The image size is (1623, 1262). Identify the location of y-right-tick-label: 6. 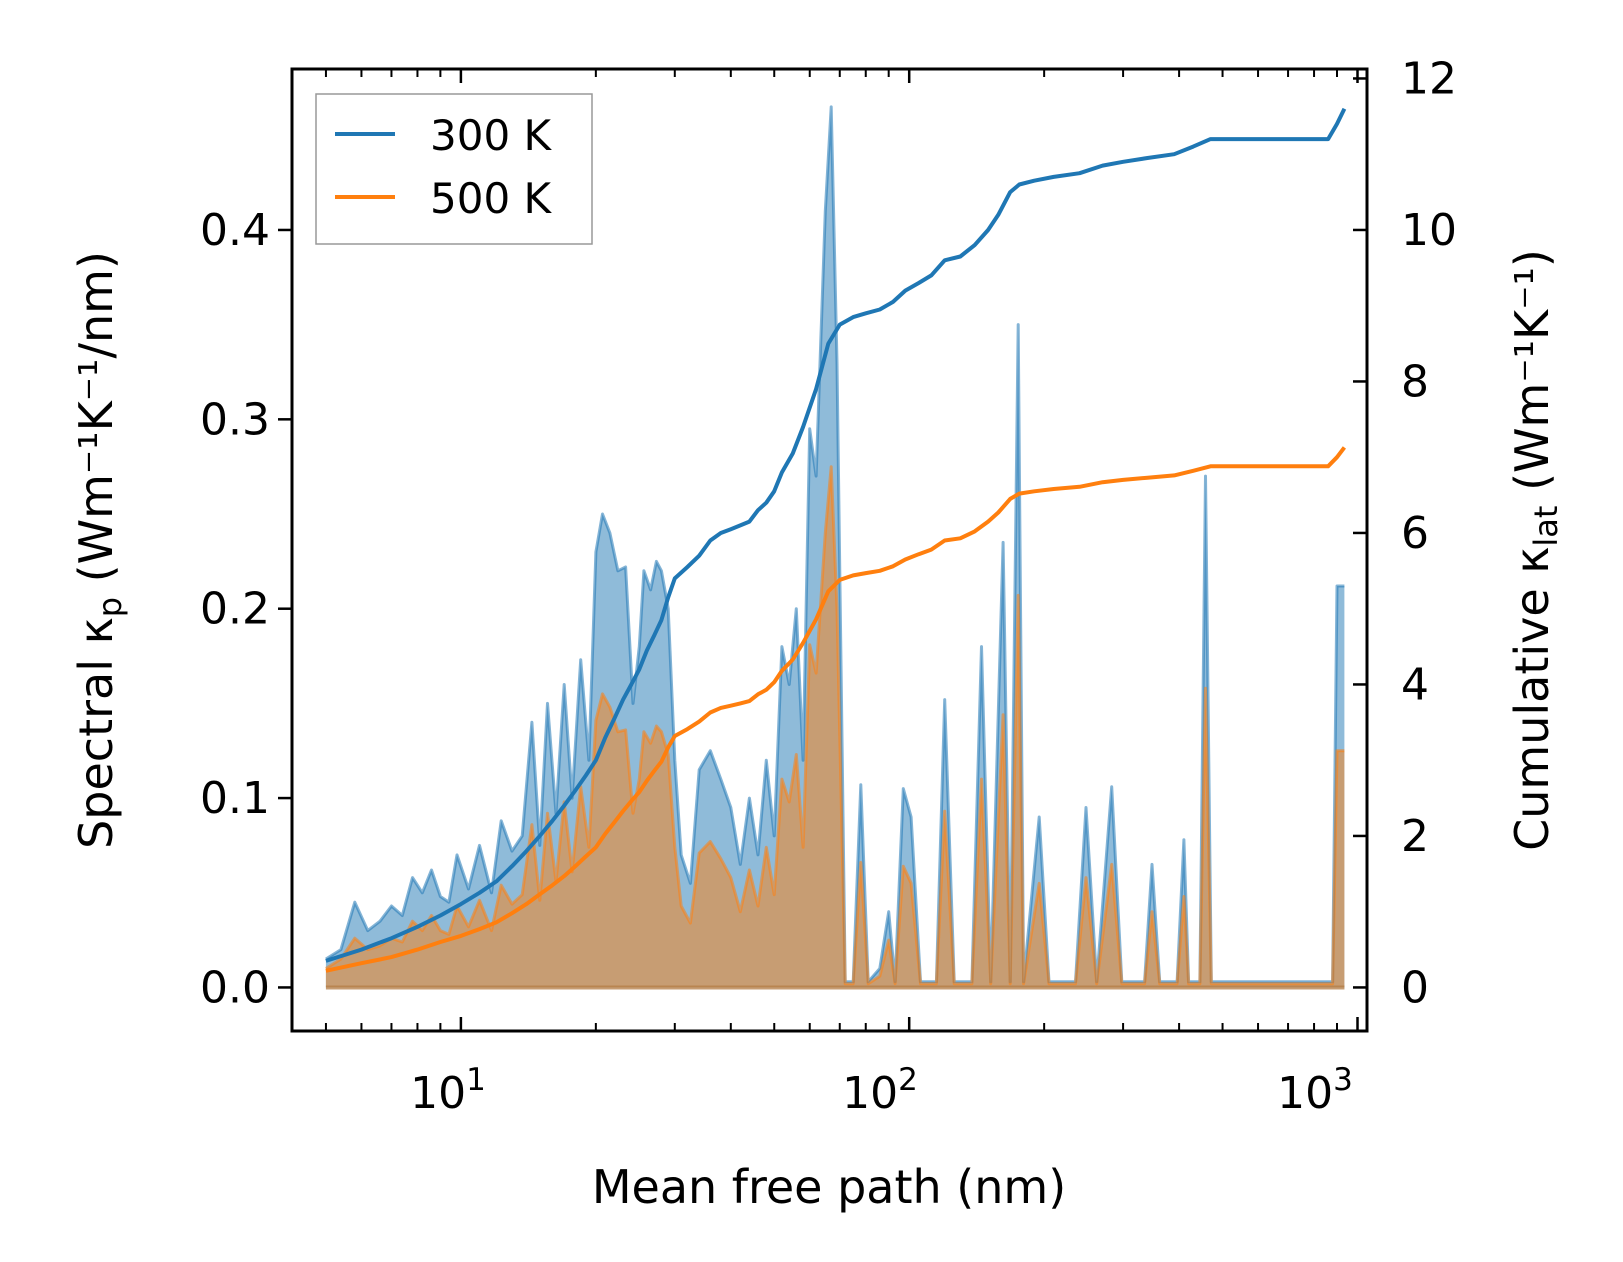
(1415, 533).